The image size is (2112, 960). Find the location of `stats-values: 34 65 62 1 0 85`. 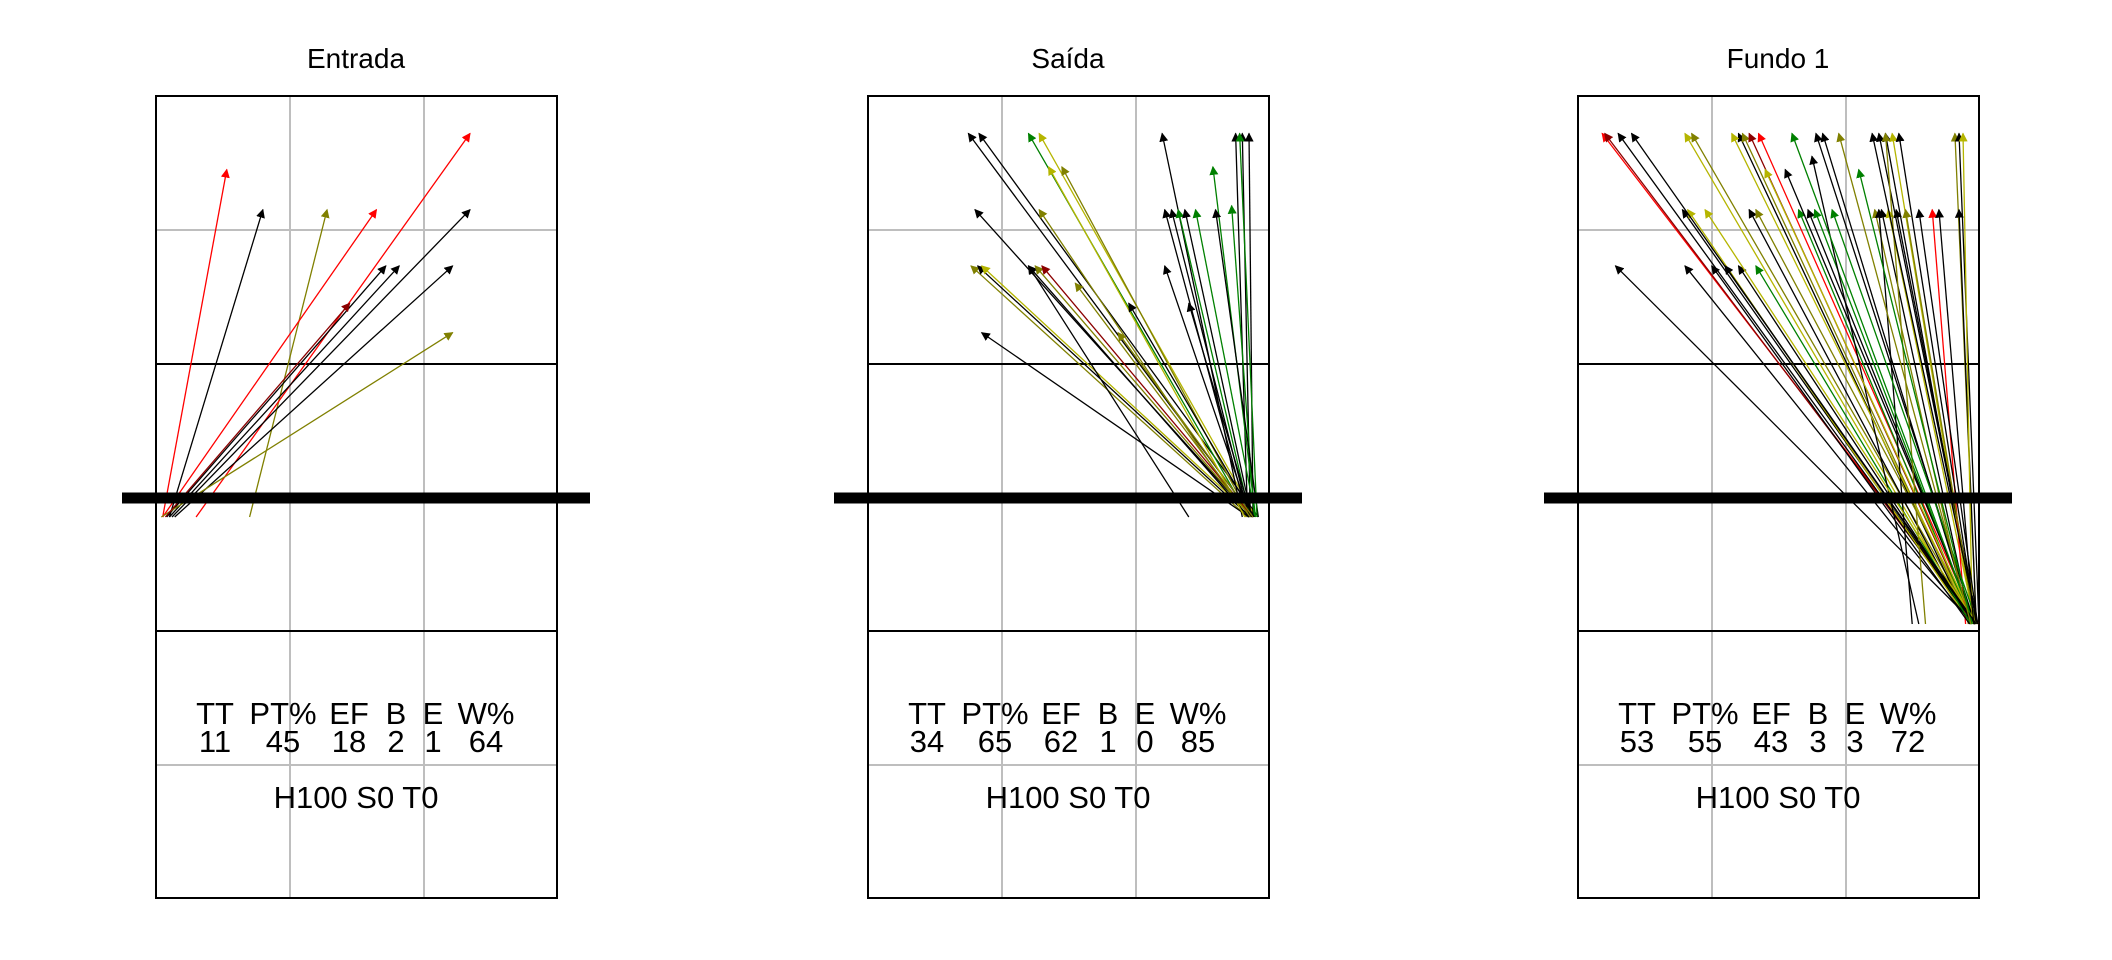

stats-values: 34 65 62 1 0 85 is located at coordinates (1062, 741).